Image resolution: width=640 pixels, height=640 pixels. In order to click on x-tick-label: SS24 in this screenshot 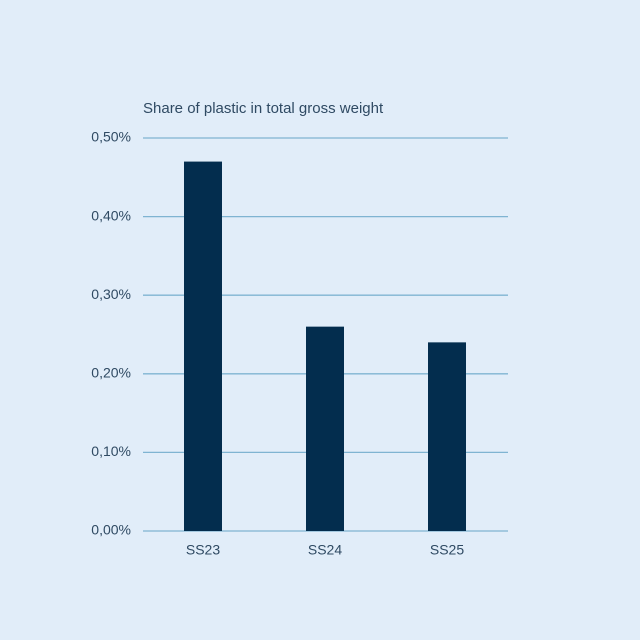, I will do `click(325, 550)`.